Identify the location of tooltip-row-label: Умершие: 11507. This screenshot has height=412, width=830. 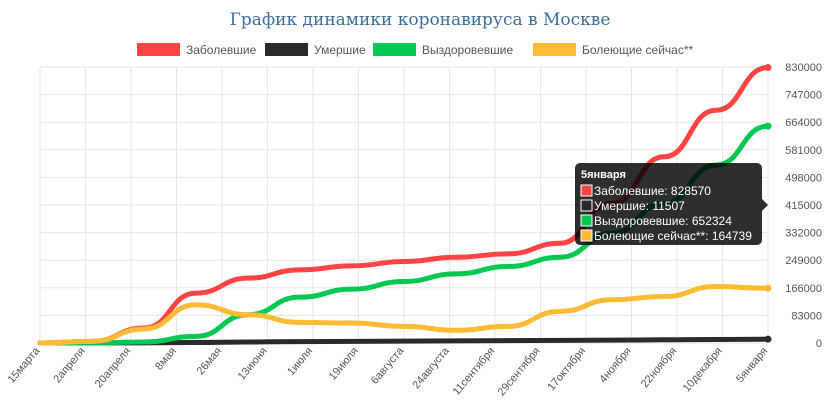
(639, 206).